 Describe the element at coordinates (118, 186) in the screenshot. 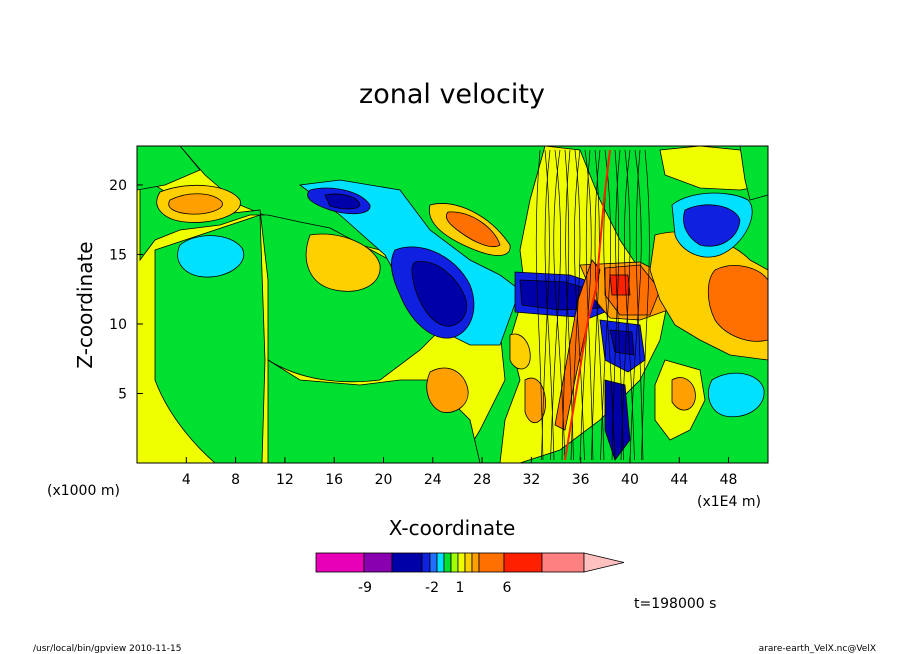

I see `y-tick-label-3: 20` at that location.